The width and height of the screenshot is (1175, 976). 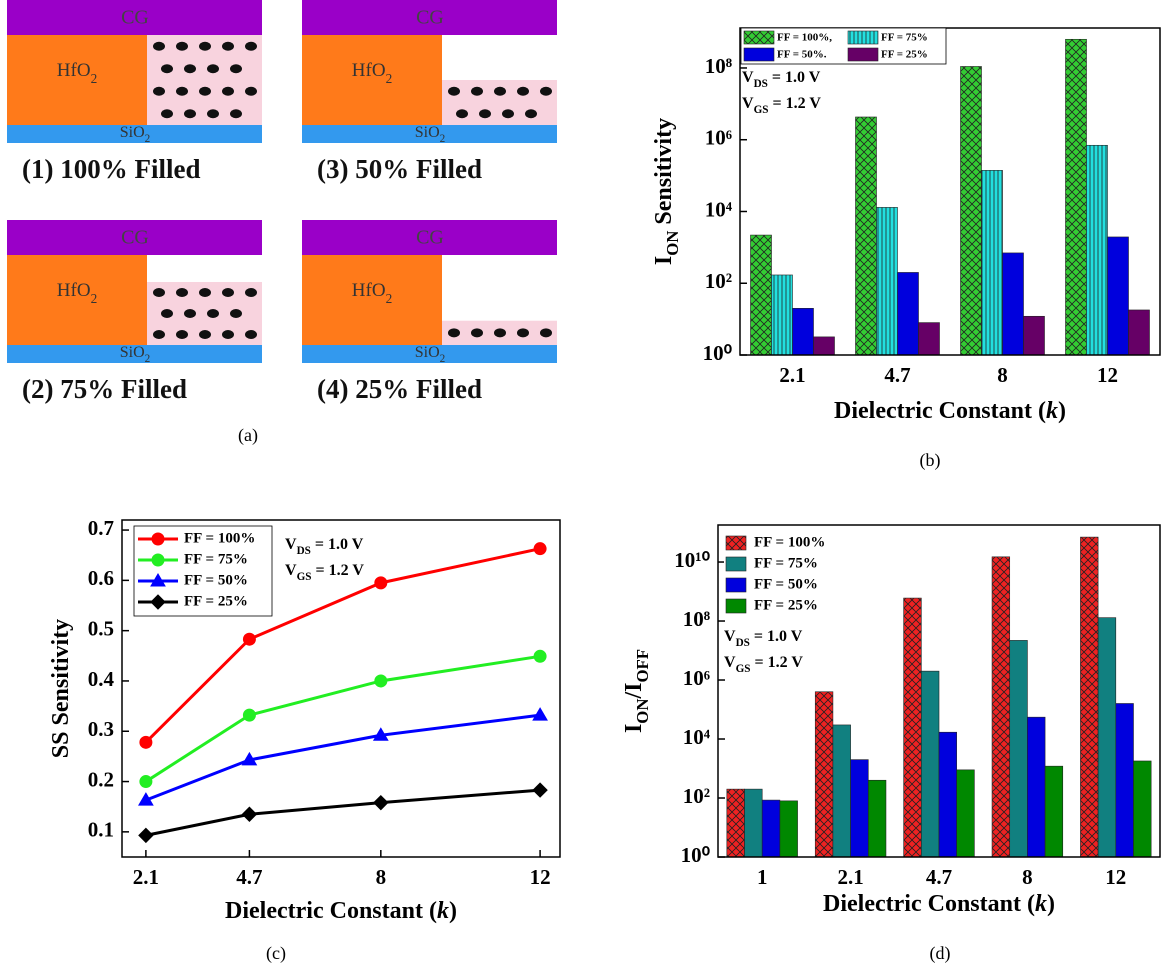 I want to click on y-tick-label: 0.7, so click(x=101, y=528).